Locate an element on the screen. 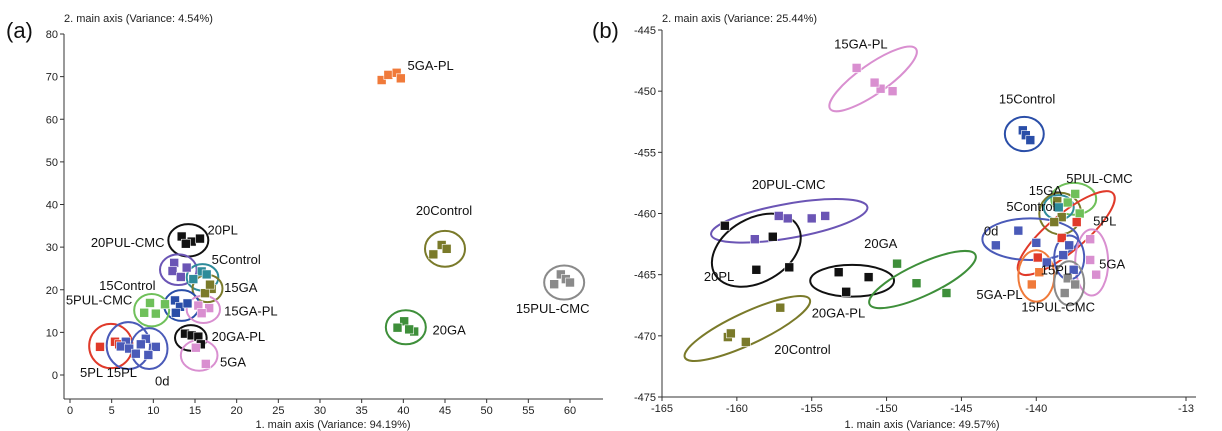 The width and height of the screenshot is (1222, 431). label-15pl: 15PL is located at coordinates (1056, 270).